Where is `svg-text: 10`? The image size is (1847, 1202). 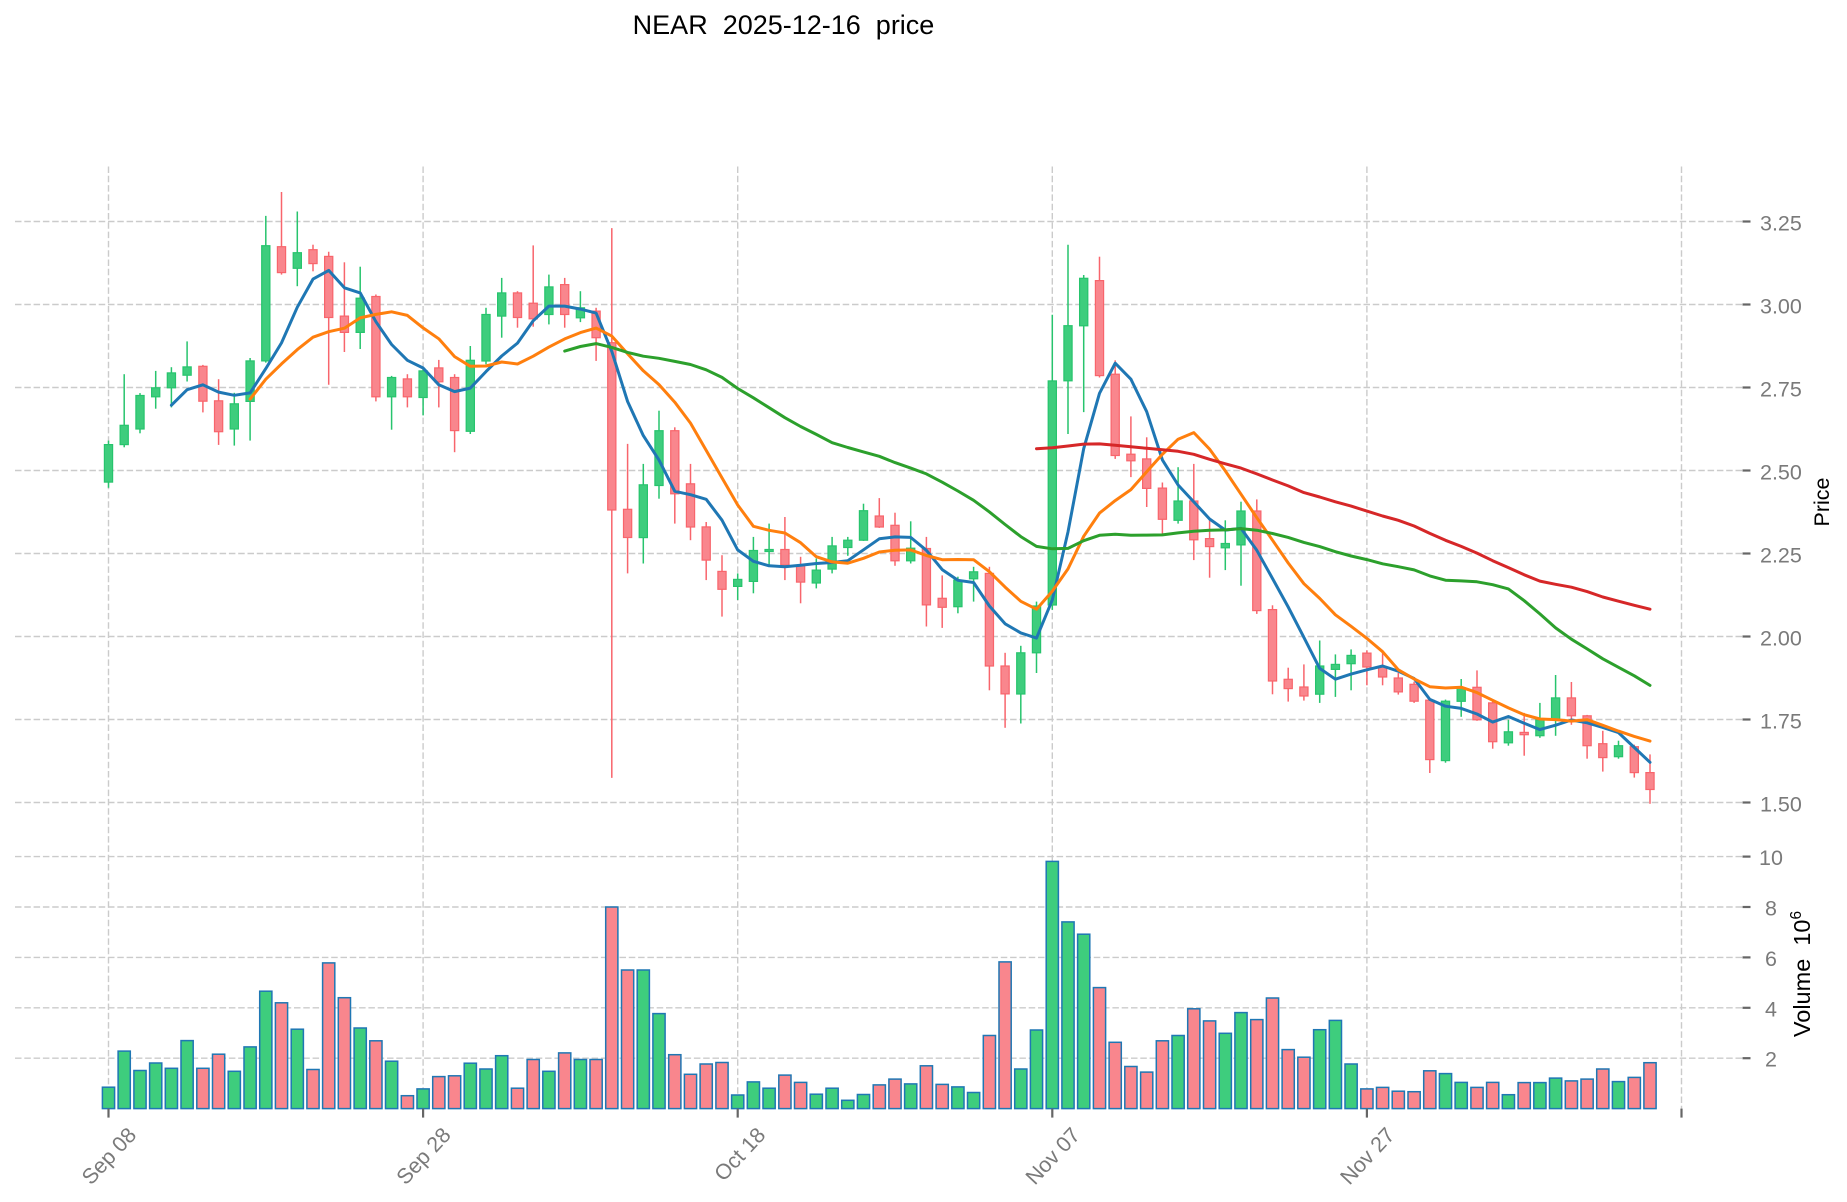 svg-text: 10 is located at coordinates (1771, 858).